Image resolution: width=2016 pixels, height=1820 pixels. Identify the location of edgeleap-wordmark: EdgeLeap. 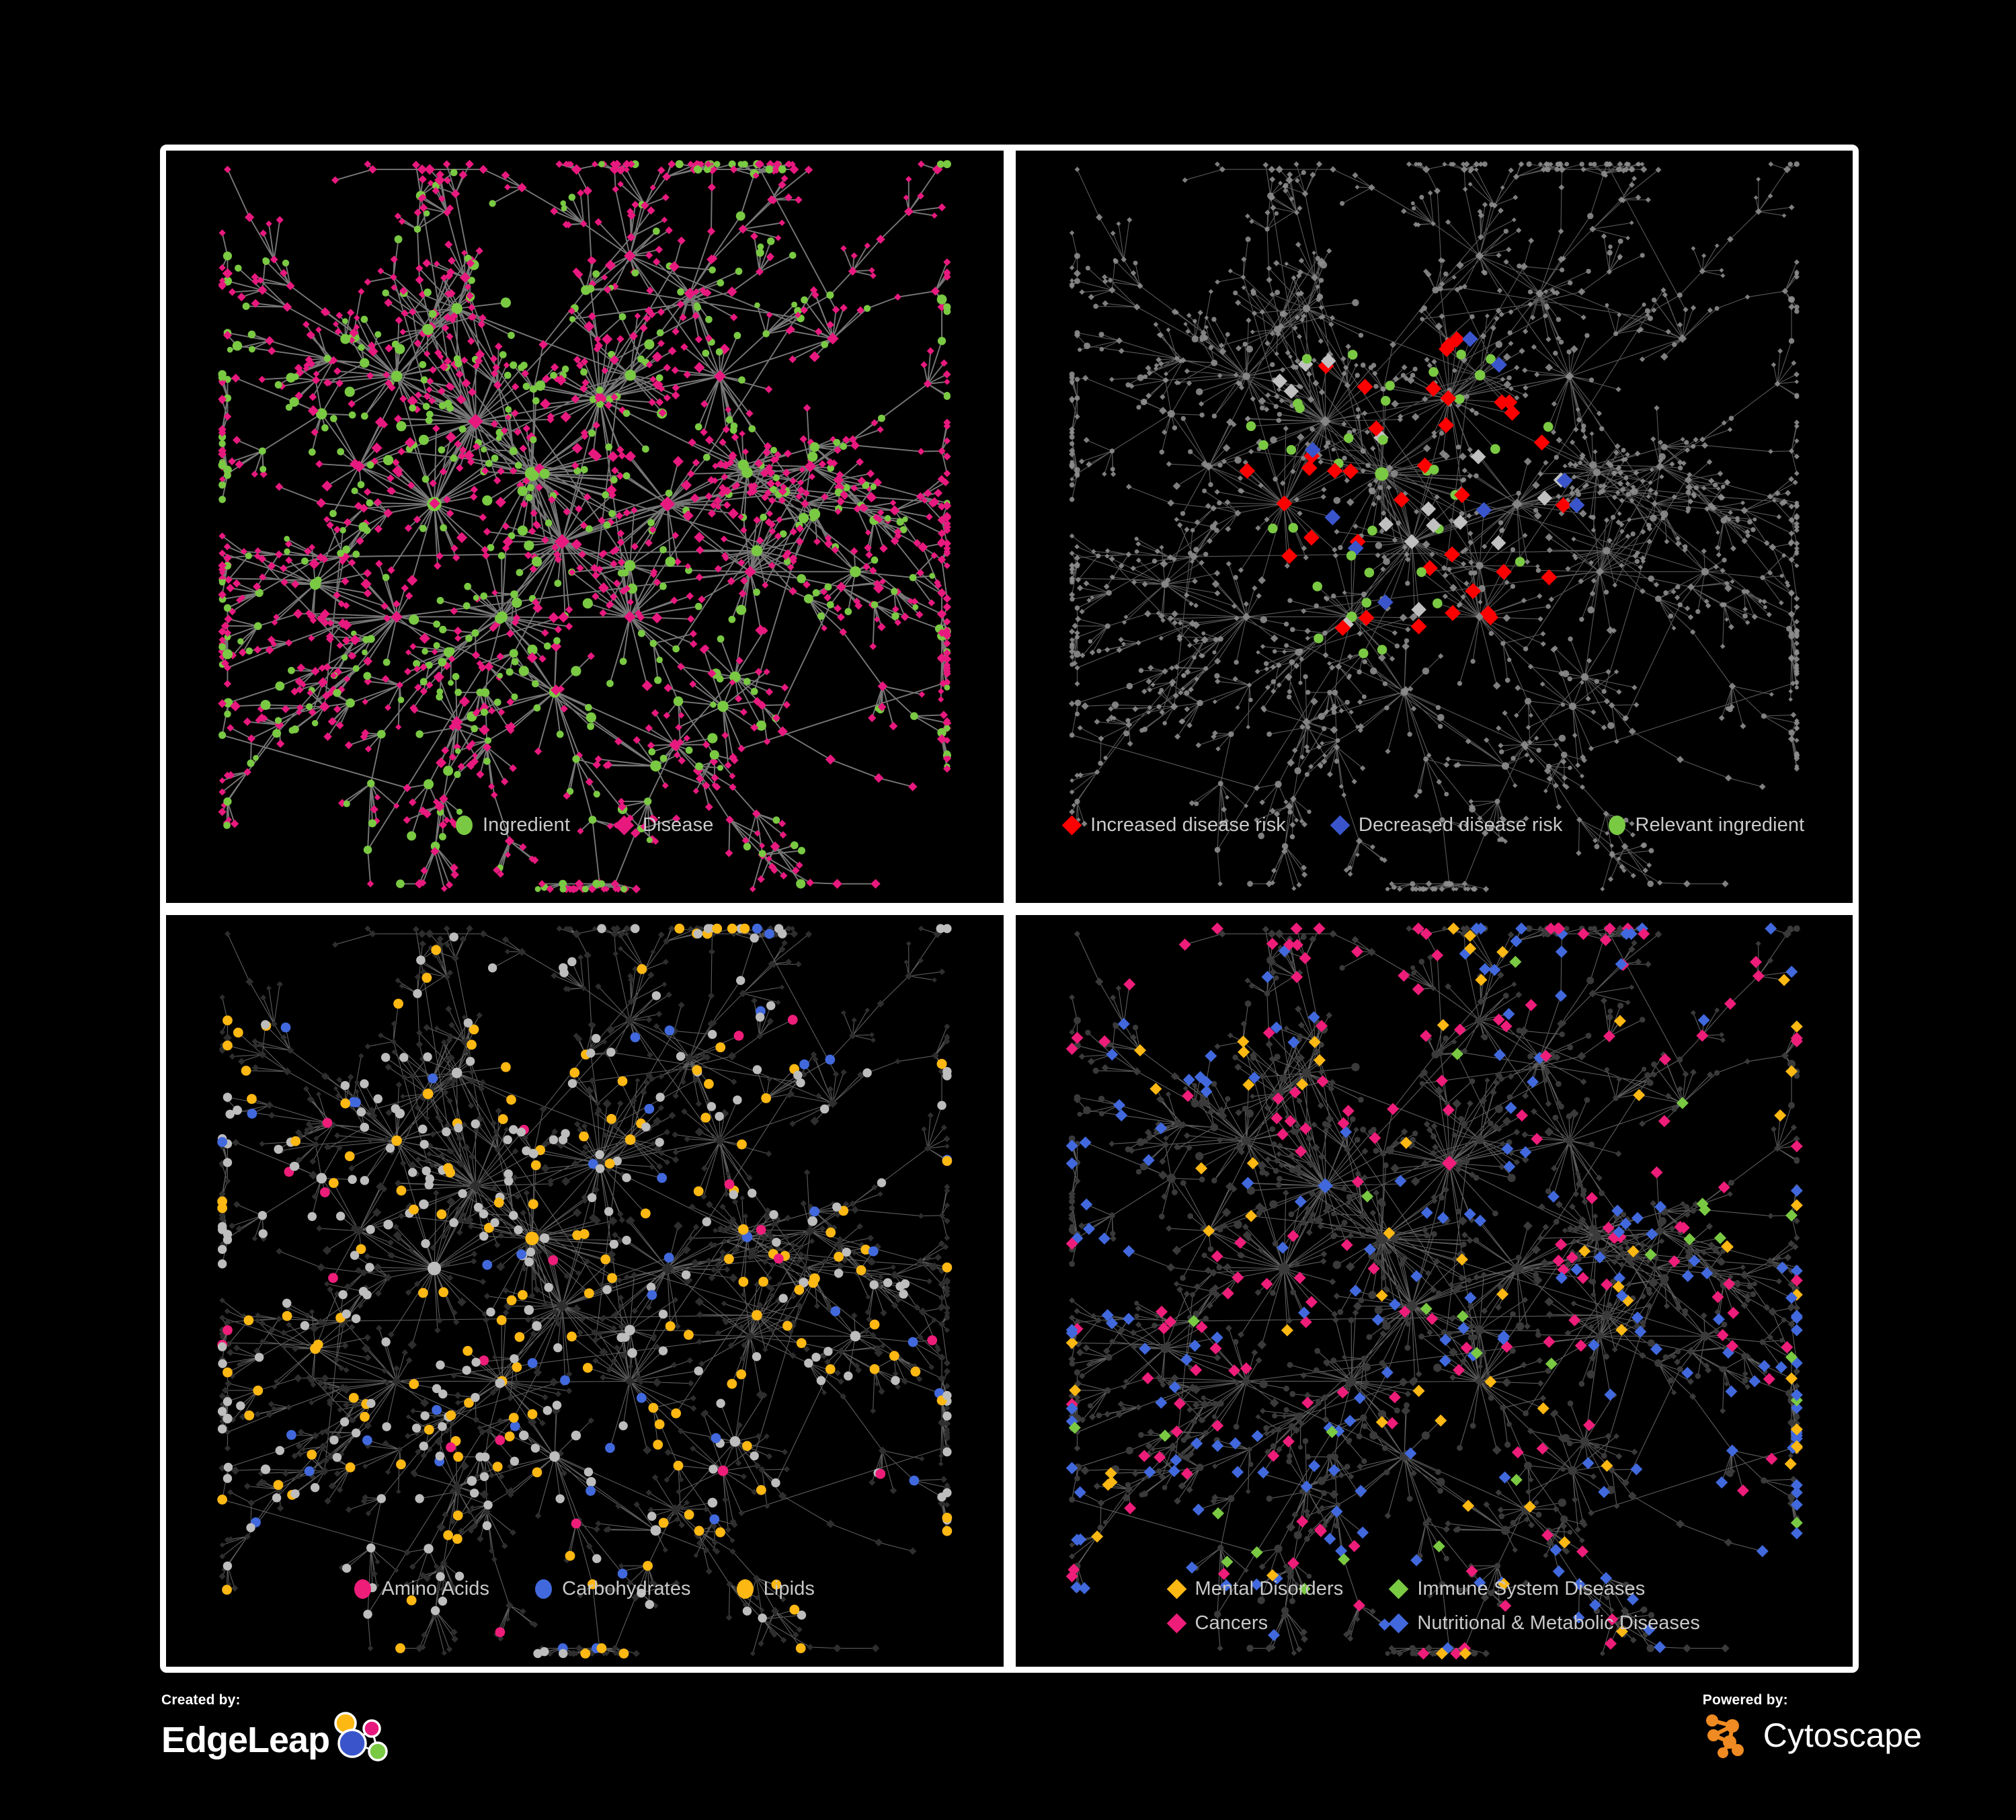
(245, 1740).